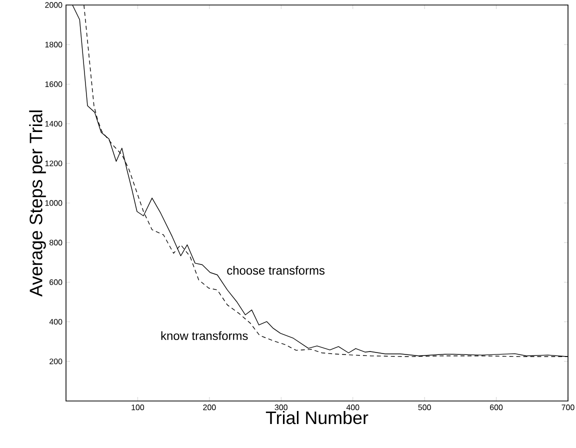 The width and height of the screenshot is (576, 448). I want to click on y-axis-title: Average Steps per Trial, so click(37, 203).